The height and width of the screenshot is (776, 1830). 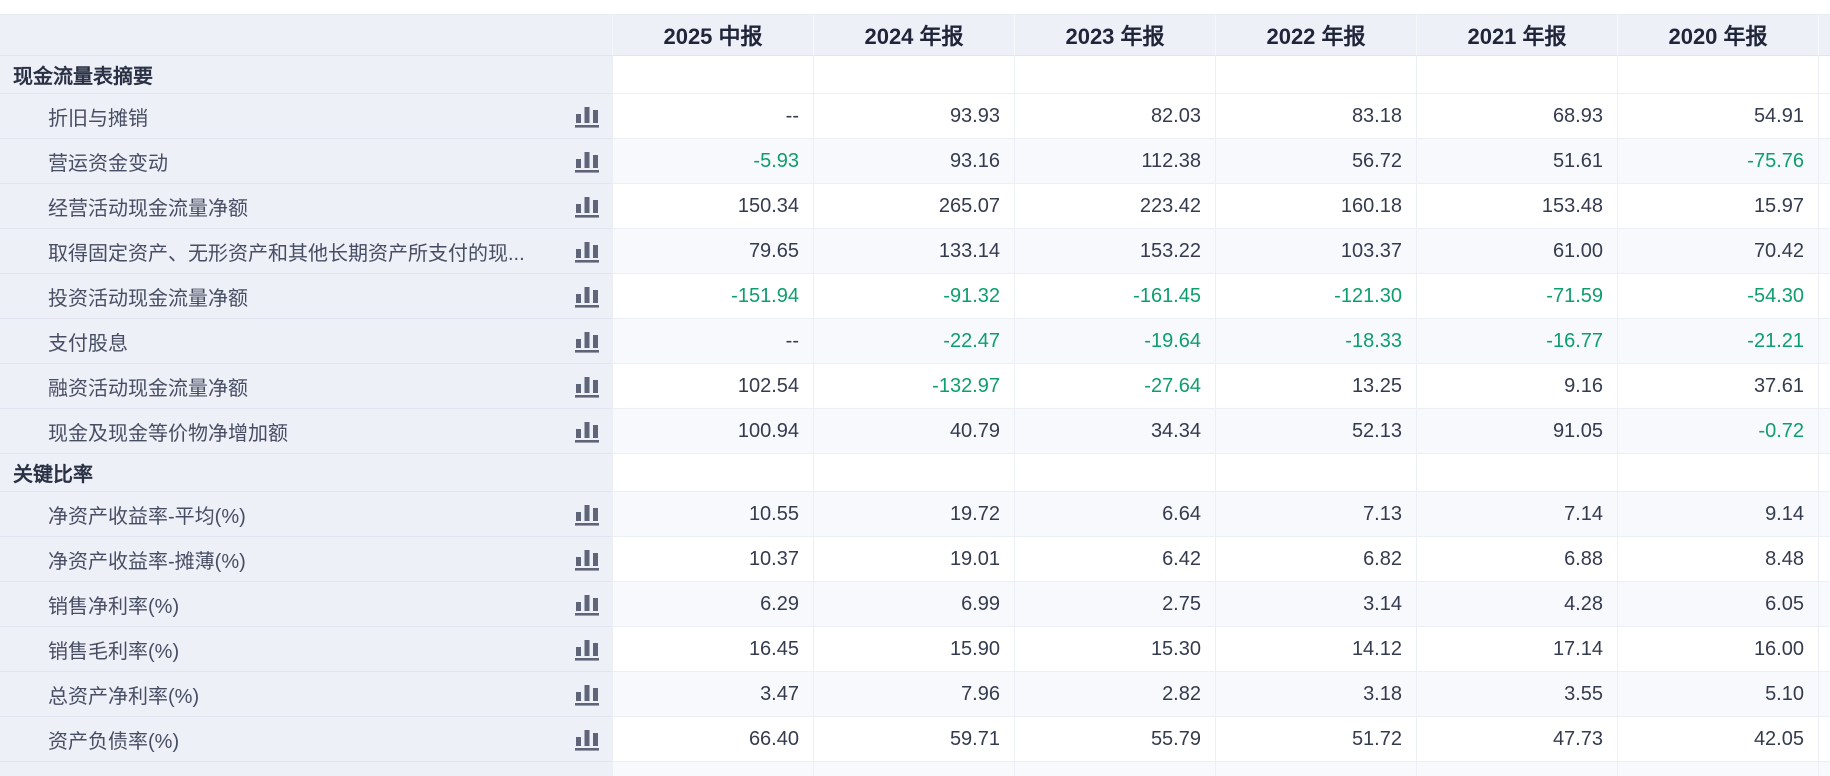 I want to click on column-header: 2025 中报, so click(x=712, y=35).